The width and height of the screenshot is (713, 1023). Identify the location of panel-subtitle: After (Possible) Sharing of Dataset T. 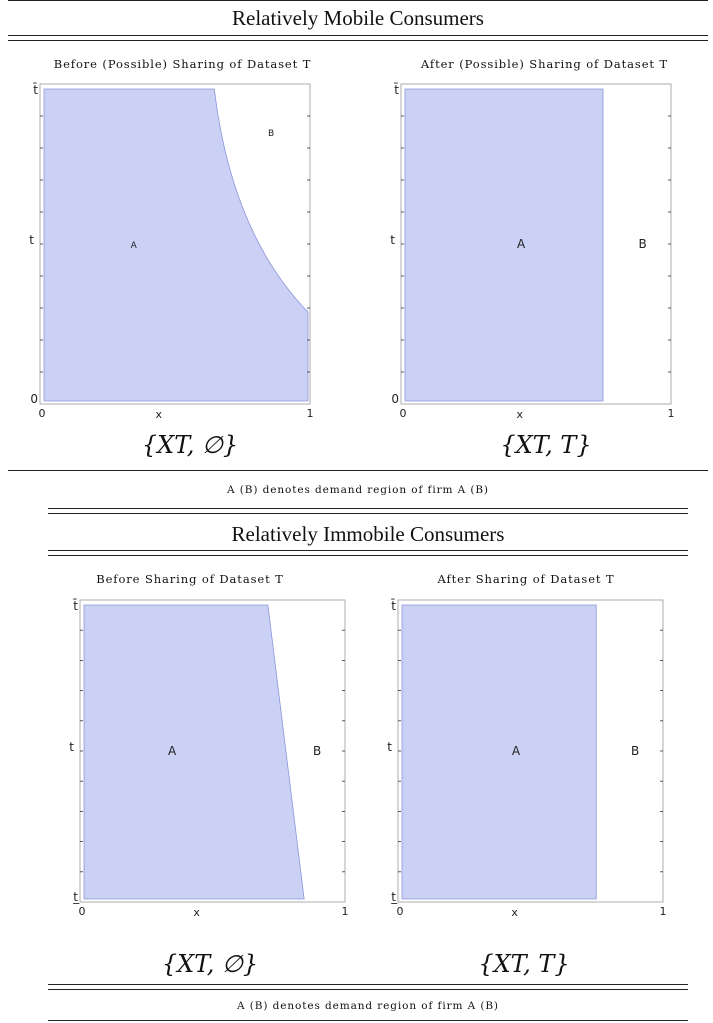
(544, 64).